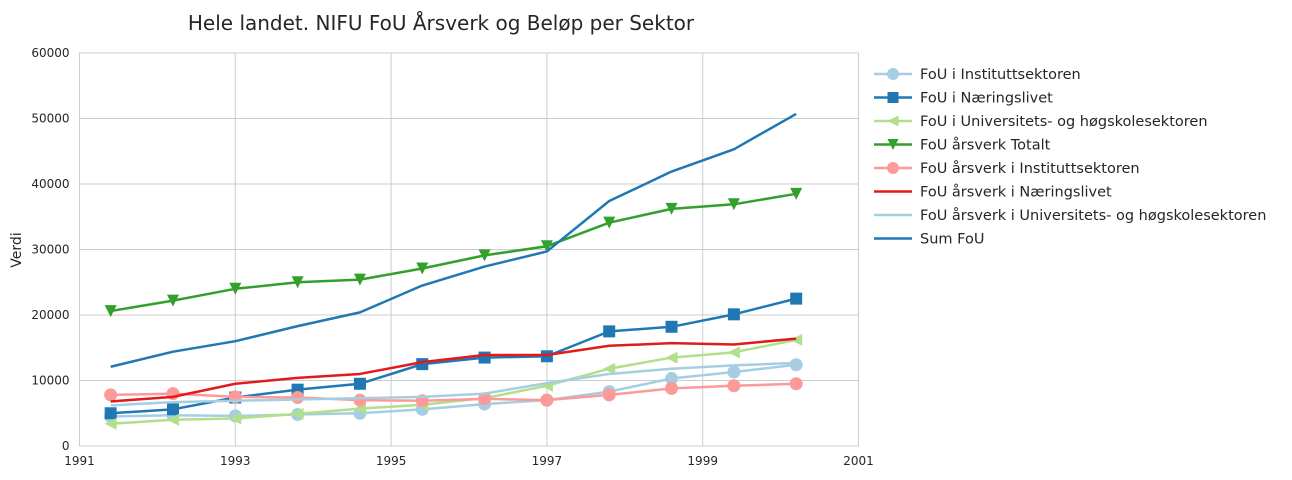 The height and width of the screenshot is (480, 1292). Describe the element at coordinates (702, 461) in the screenshot. I see `x-tick-label: 1999` at that location.